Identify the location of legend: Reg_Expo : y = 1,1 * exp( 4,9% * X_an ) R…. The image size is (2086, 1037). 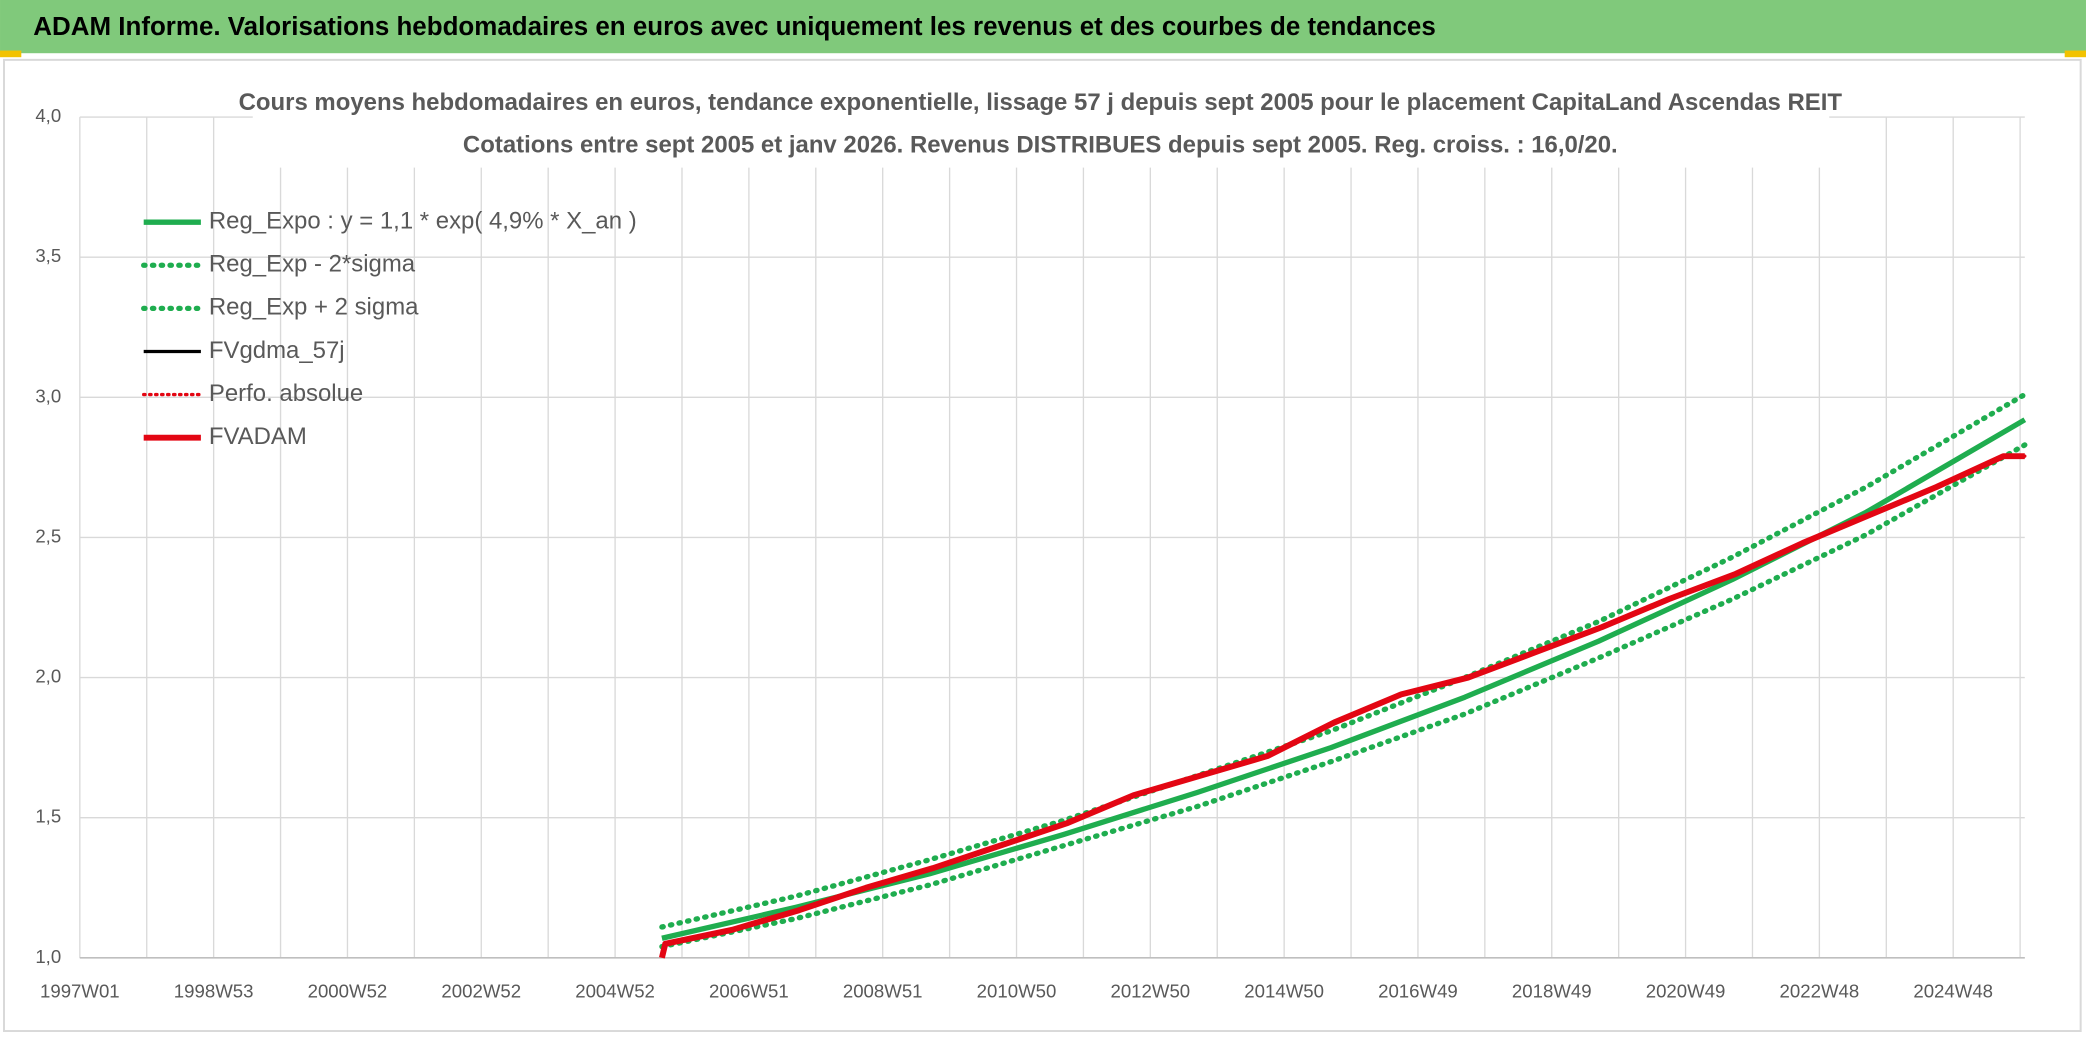
(389, 328).